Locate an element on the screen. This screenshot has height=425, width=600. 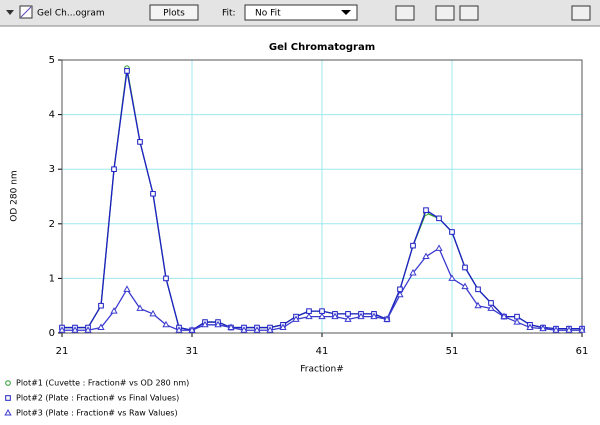
fit-label: Fit: is located at coordinates (229, 14).